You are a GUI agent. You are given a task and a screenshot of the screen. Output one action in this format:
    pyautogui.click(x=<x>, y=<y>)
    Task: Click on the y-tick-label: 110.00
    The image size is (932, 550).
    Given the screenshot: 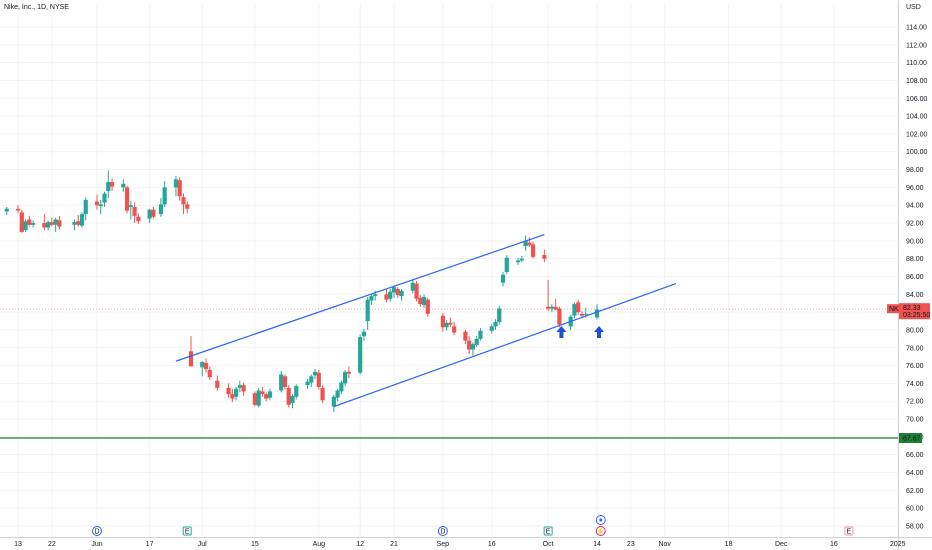 What is the action you would take?
    pyautogui.click(x=916, y=63)
    